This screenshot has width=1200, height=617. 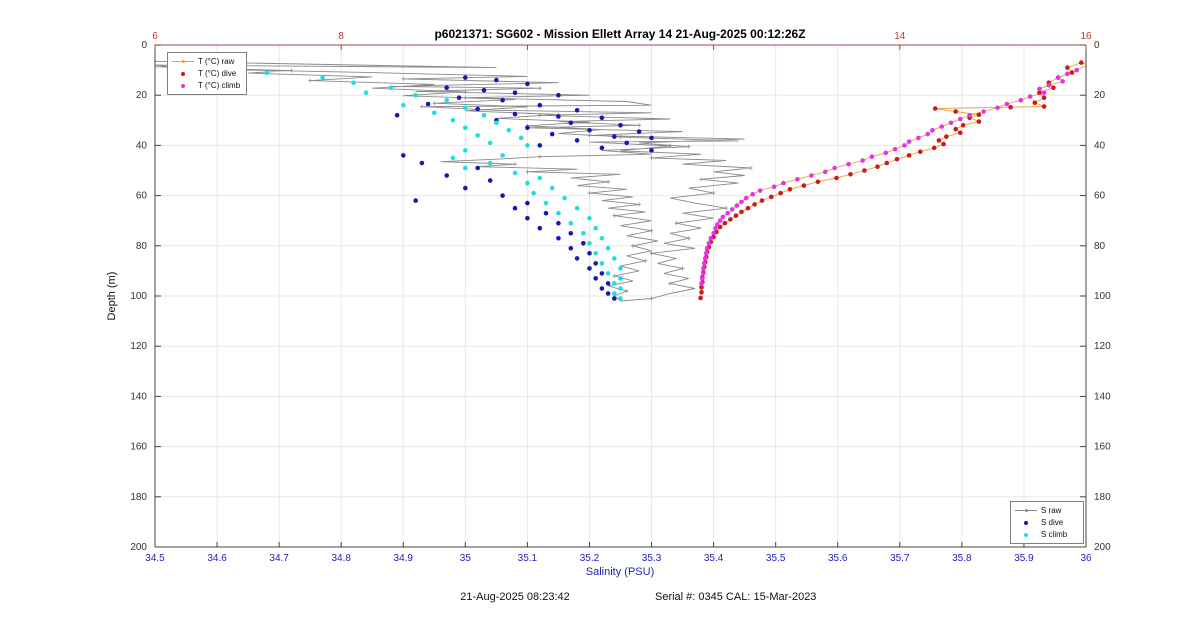 What do you see at coordinates (1102, 296) in the screenshot?
I see `depth-tick-label-right: 100` at bounding box center [1102, 296].